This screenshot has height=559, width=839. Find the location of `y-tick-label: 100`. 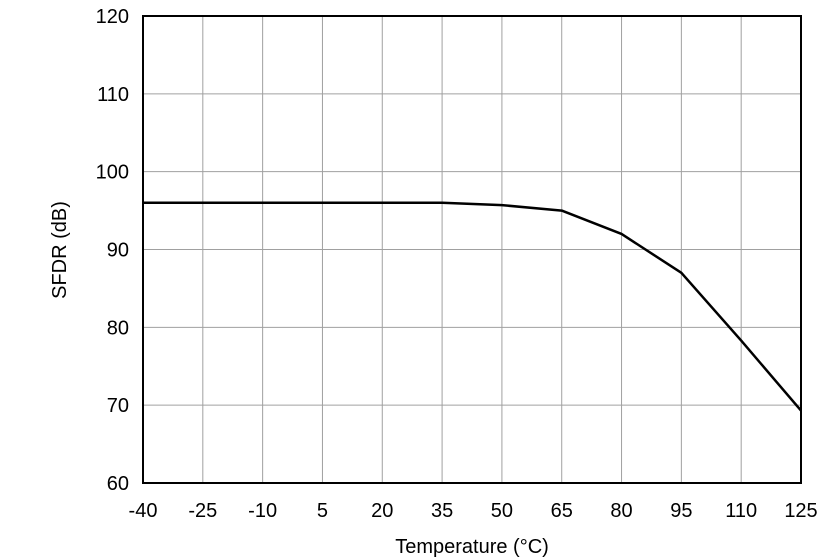

y-tick-label: 100 is located at coordinates (112, 173).